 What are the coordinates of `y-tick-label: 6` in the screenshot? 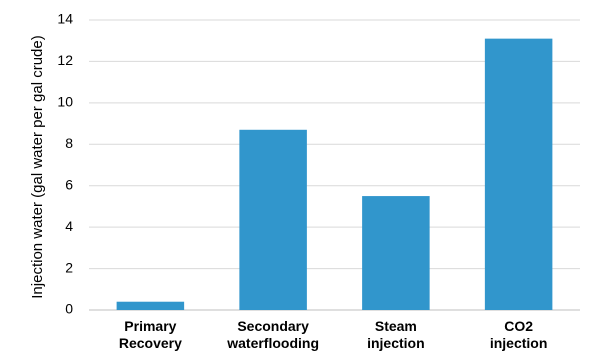 It's located at (69, 184).